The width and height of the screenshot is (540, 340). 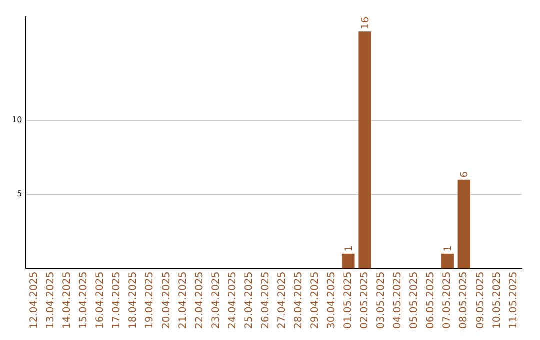 What do you see at coordinates (68, 301) in the screenshot?
I see `x-tick-label: 14.04.2025` at bounding box center [68, 301].